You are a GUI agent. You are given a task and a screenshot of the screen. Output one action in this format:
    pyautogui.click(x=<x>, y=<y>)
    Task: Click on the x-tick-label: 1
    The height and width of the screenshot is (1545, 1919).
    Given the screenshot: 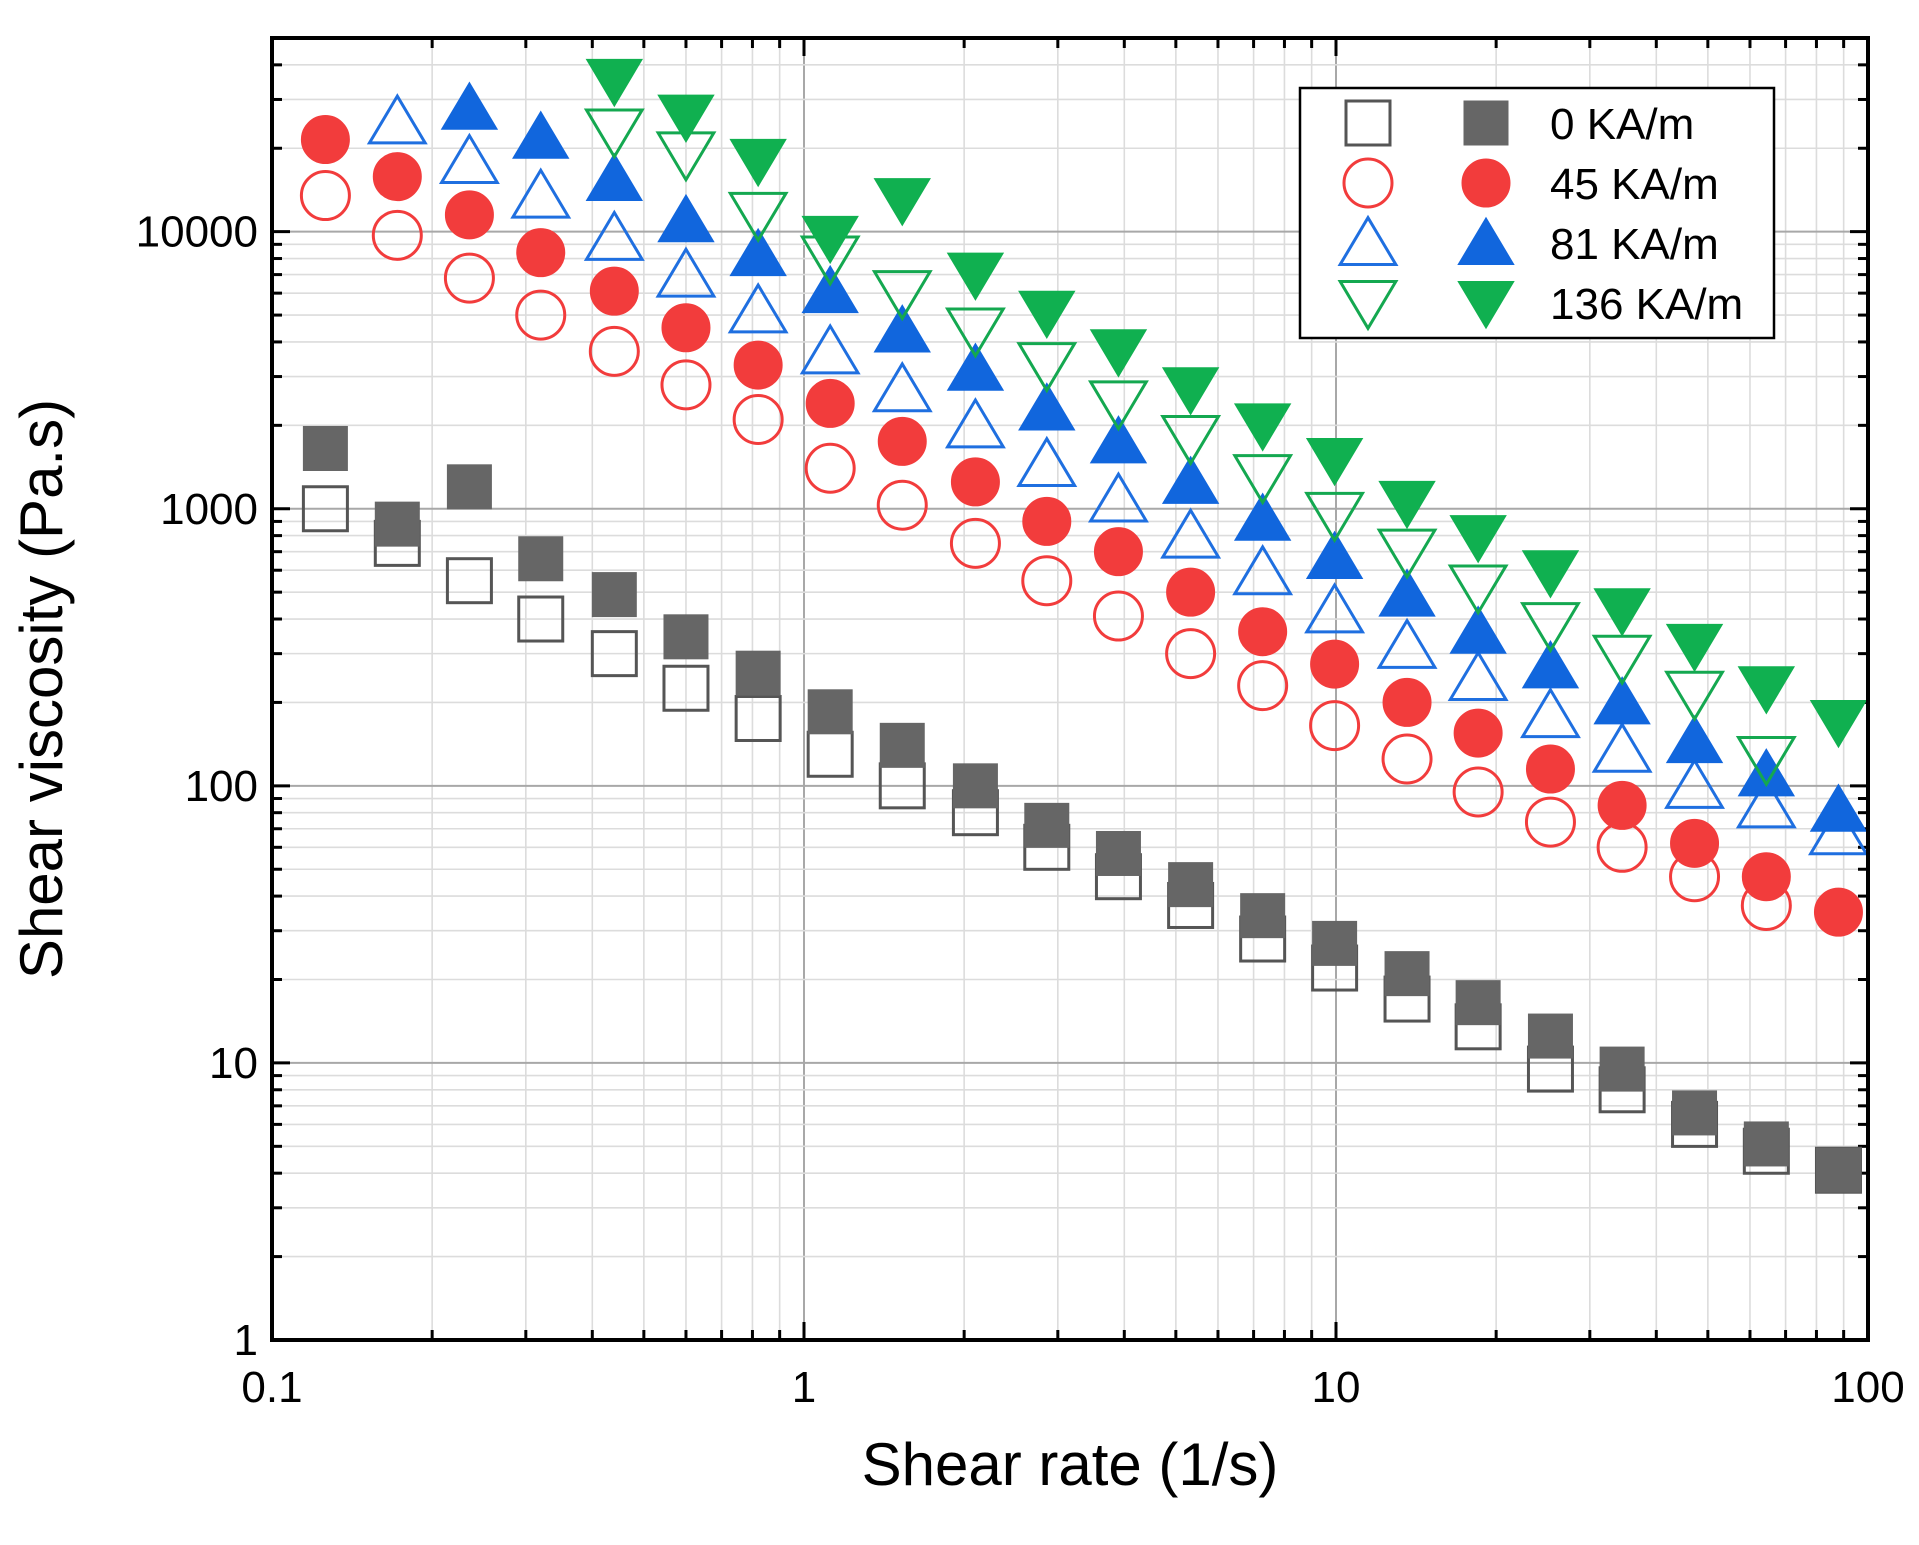 What is the action you would take?
    pyautogui.click(x=804, y=1387)
    